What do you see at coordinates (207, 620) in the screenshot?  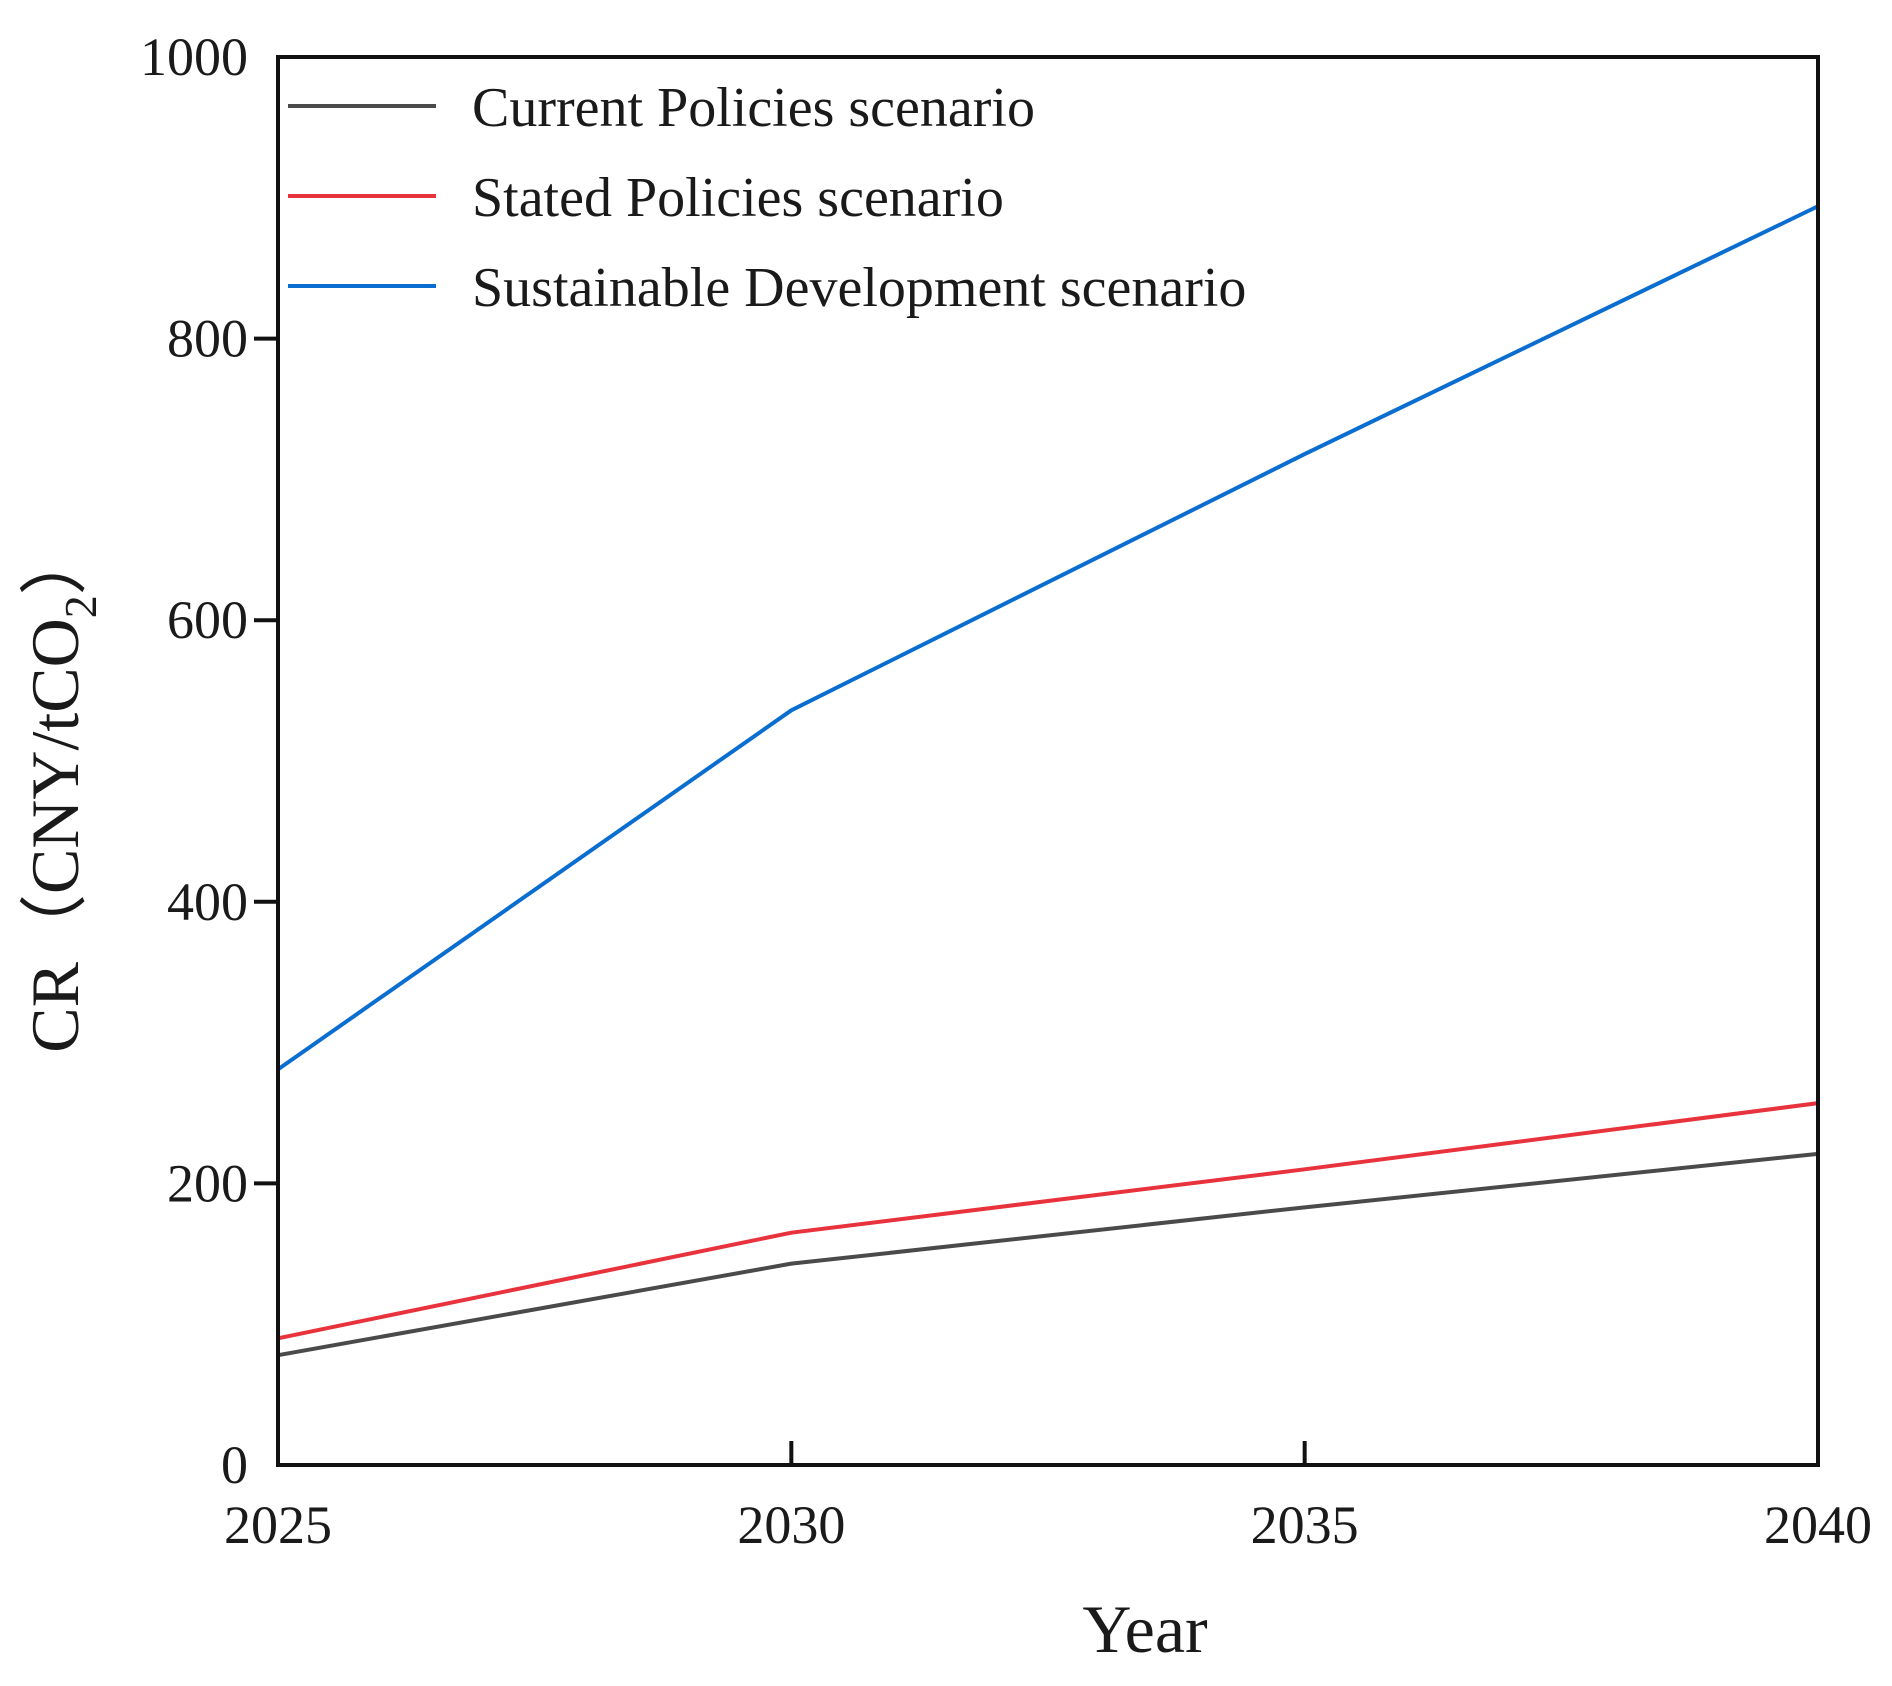 I see `y-tick-label: 600` at bounding box center [207, 620].